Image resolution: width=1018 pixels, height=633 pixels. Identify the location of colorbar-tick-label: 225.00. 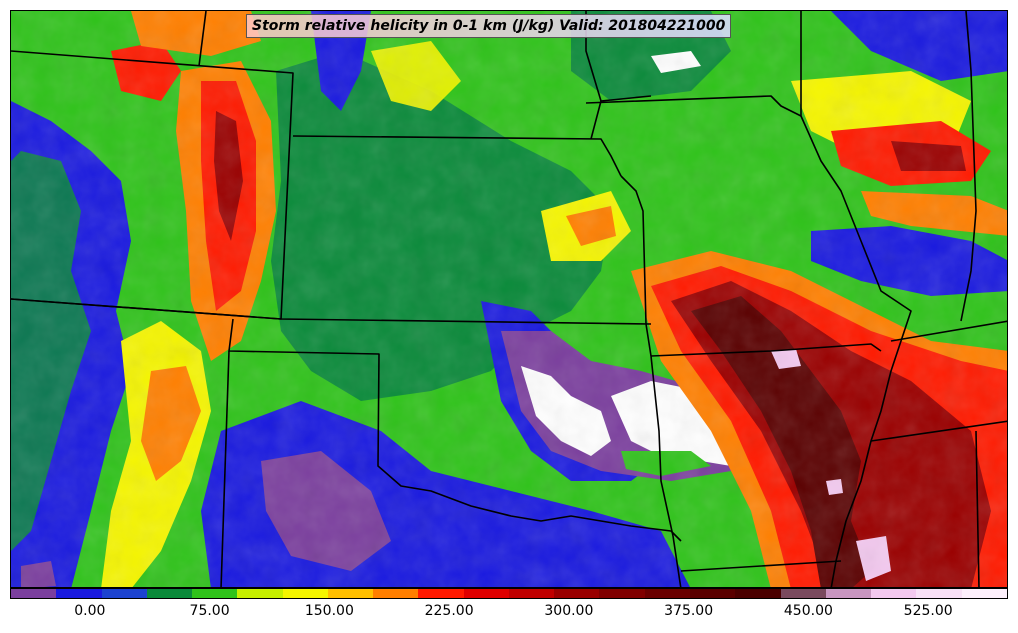
(449, 611).